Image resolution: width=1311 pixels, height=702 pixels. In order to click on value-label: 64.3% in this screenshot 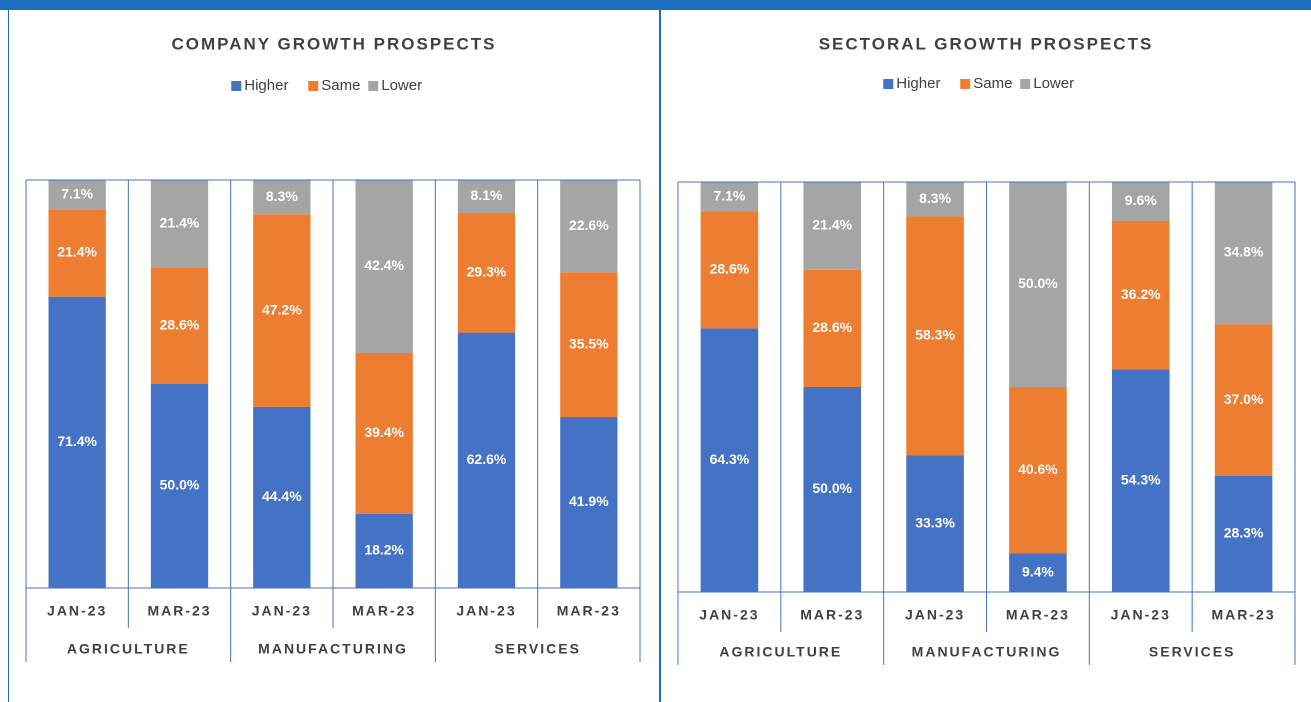, I will do `click(730, 459)`.